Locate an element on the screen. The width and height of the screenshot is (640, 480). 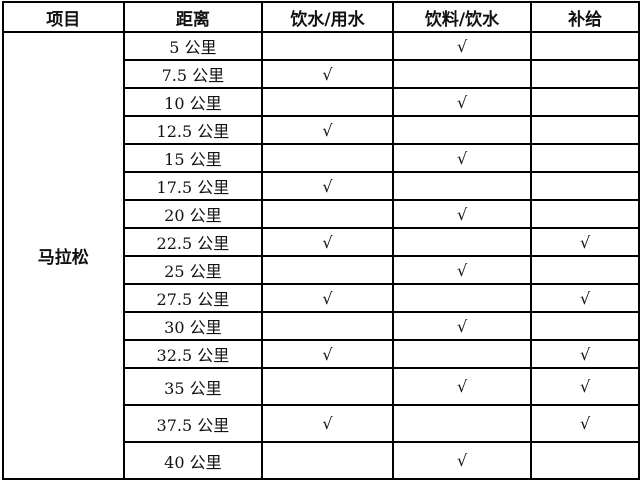
distance-cell: 10 公里 is located at coordinates (193, 102).